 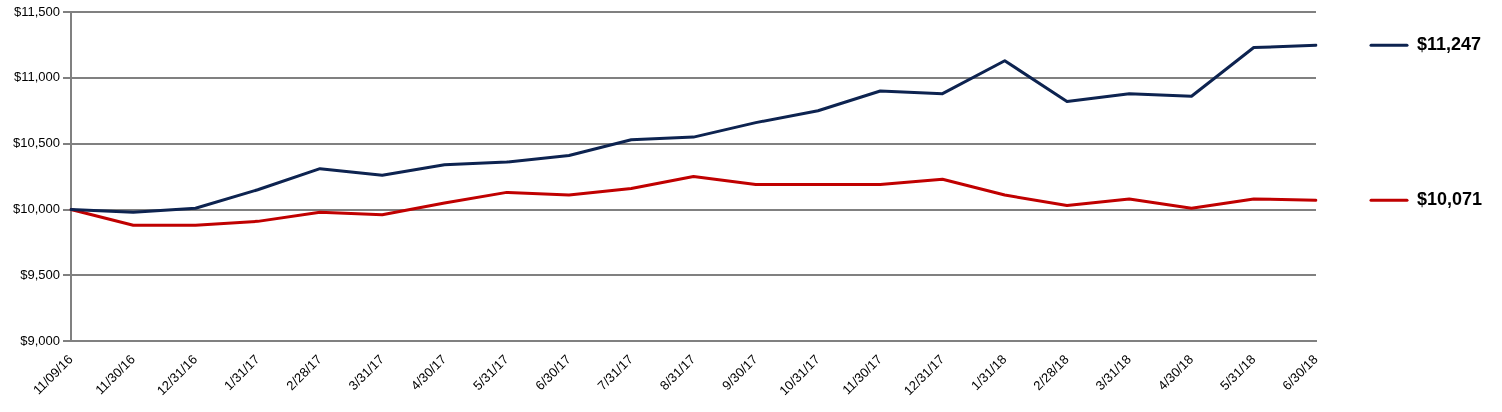 I want to click on y-tick-label: $9,000, so click(x=40, y=340).